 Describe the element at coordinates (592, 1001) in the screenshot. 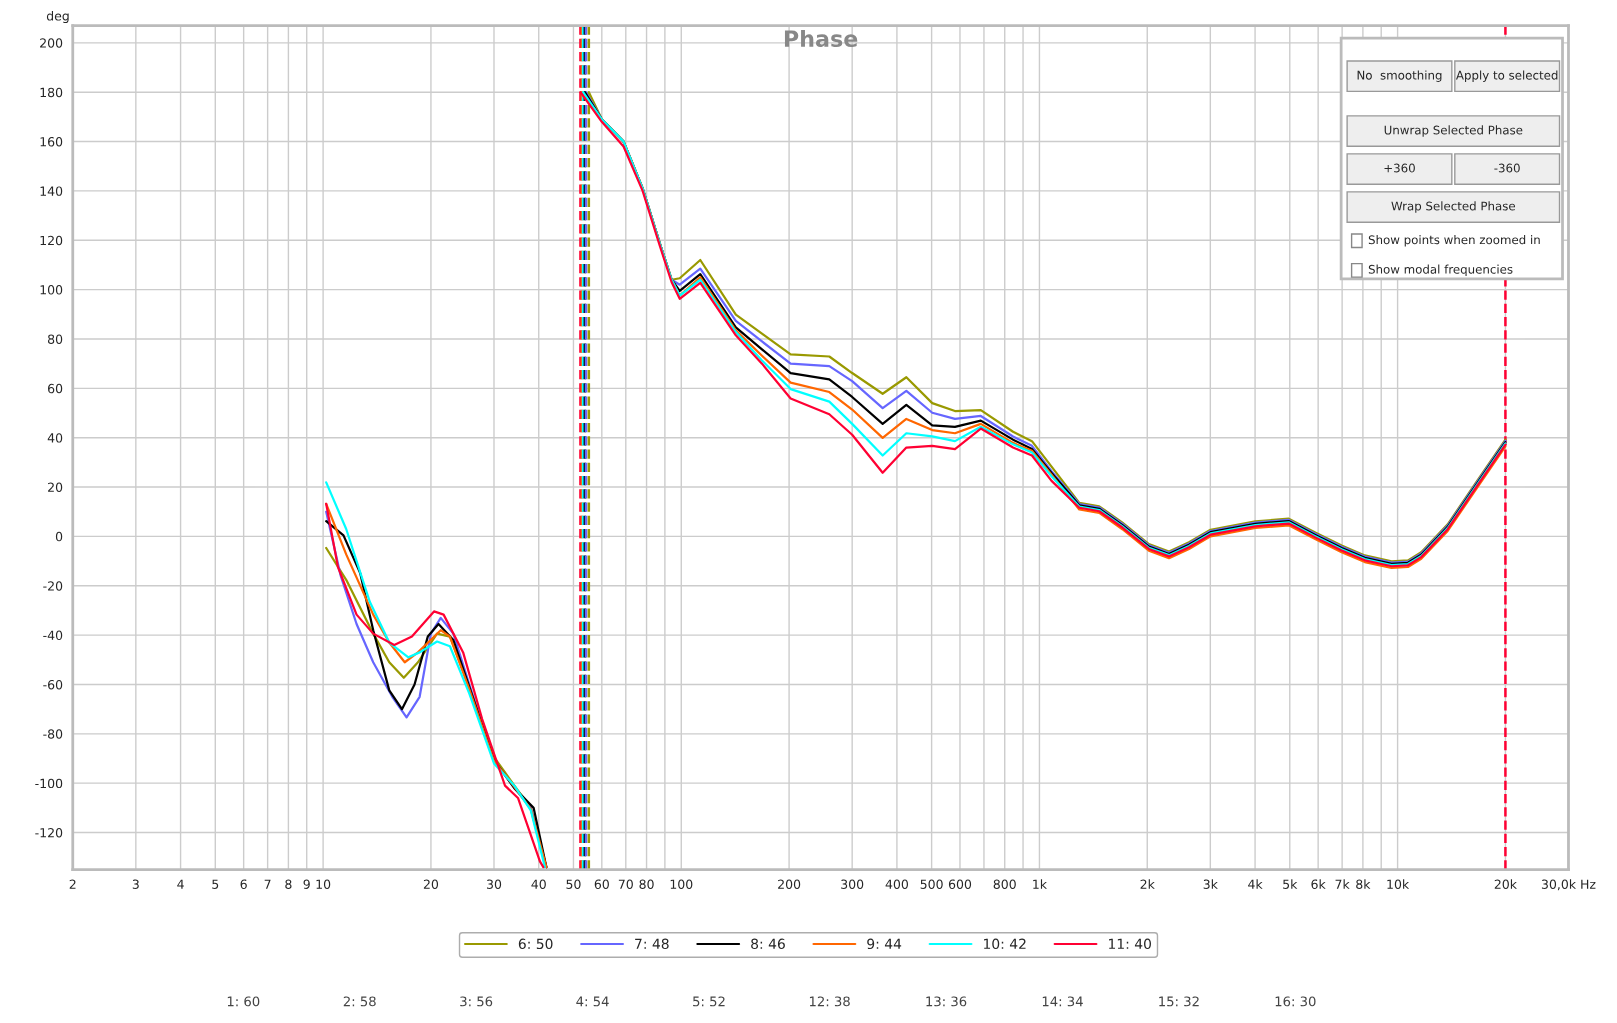

I see `text: 4: 54` at that location.